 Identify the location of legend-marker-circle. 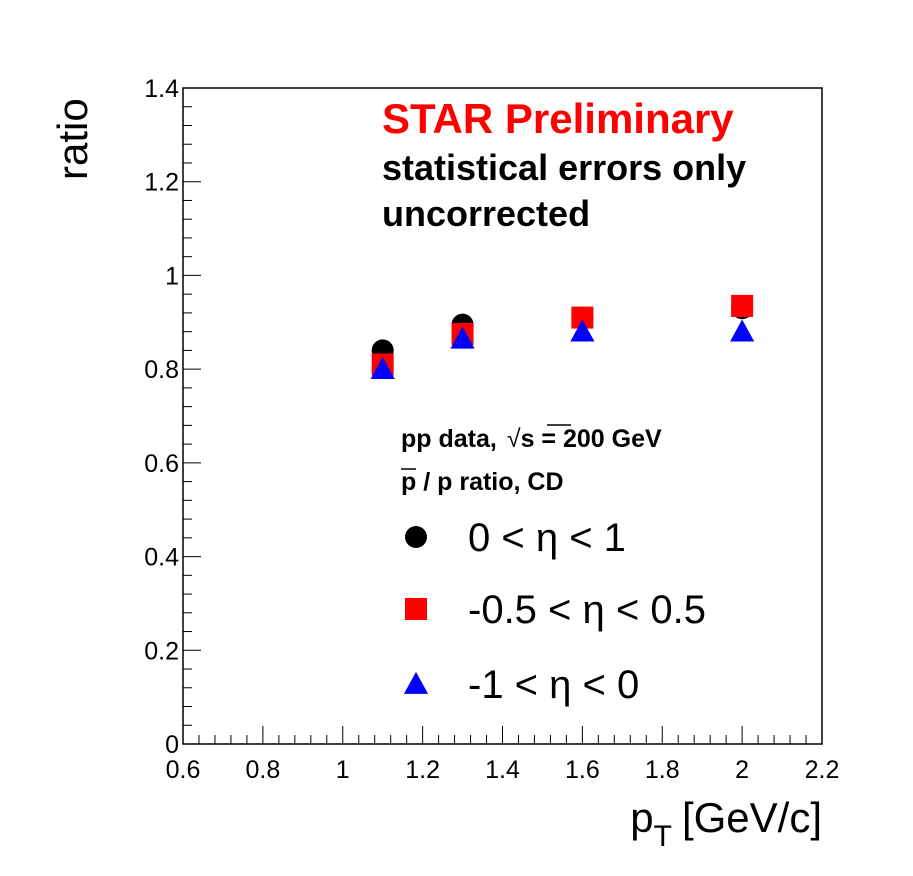
(416, 537).